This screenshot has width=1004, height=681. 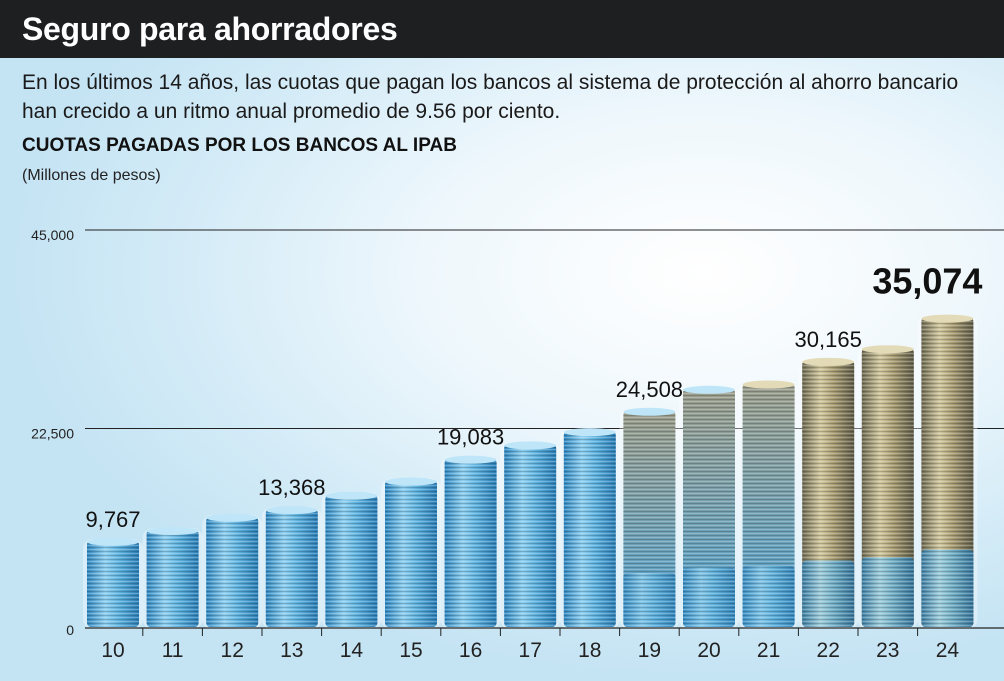 What do you see at coordinates (470, 437) in the screenshot?
I see `data-label: 19,083` at bounding box center [470, 437].